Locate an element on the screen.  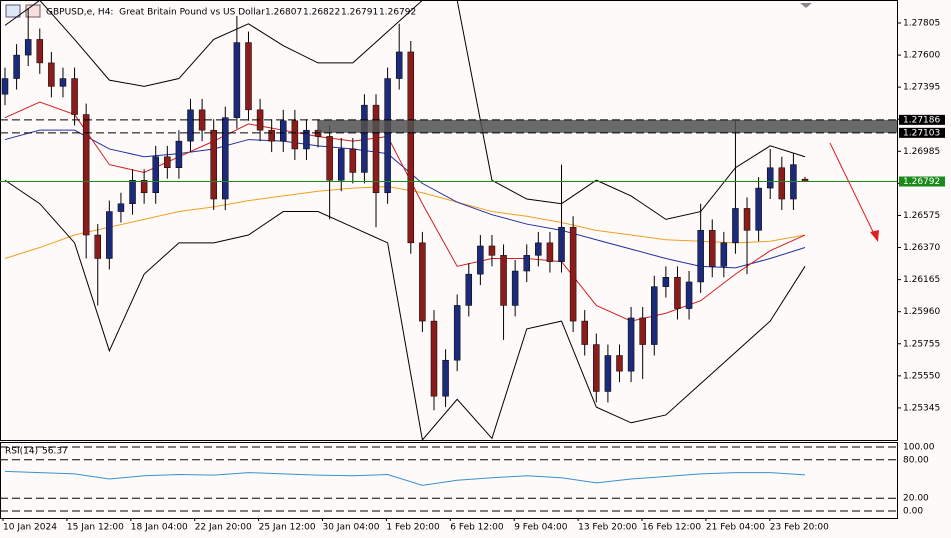
x-tick-label: 23 Feb 20:00 is located at coordinates (799, 528).